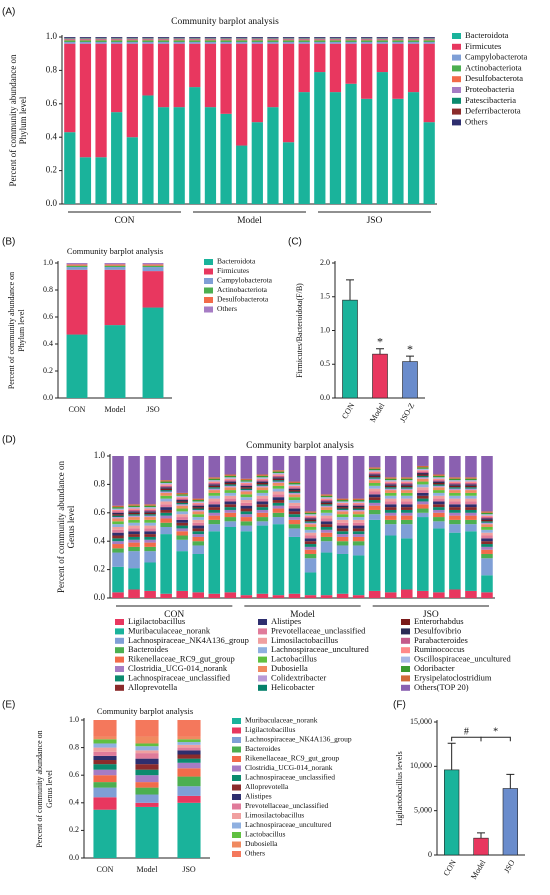 The height and width of the screenshot is (895, 550). Describe the element at coordinates (441, 640) in the screenshot. I see `legend-label: Parabacteroides` at that location.